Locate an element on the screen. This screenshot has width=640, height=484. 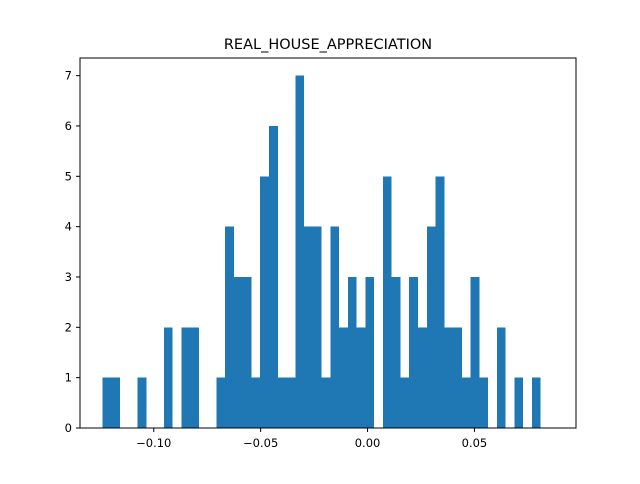
y-tick-label-4: 4 is located at coordinates (68, 227).